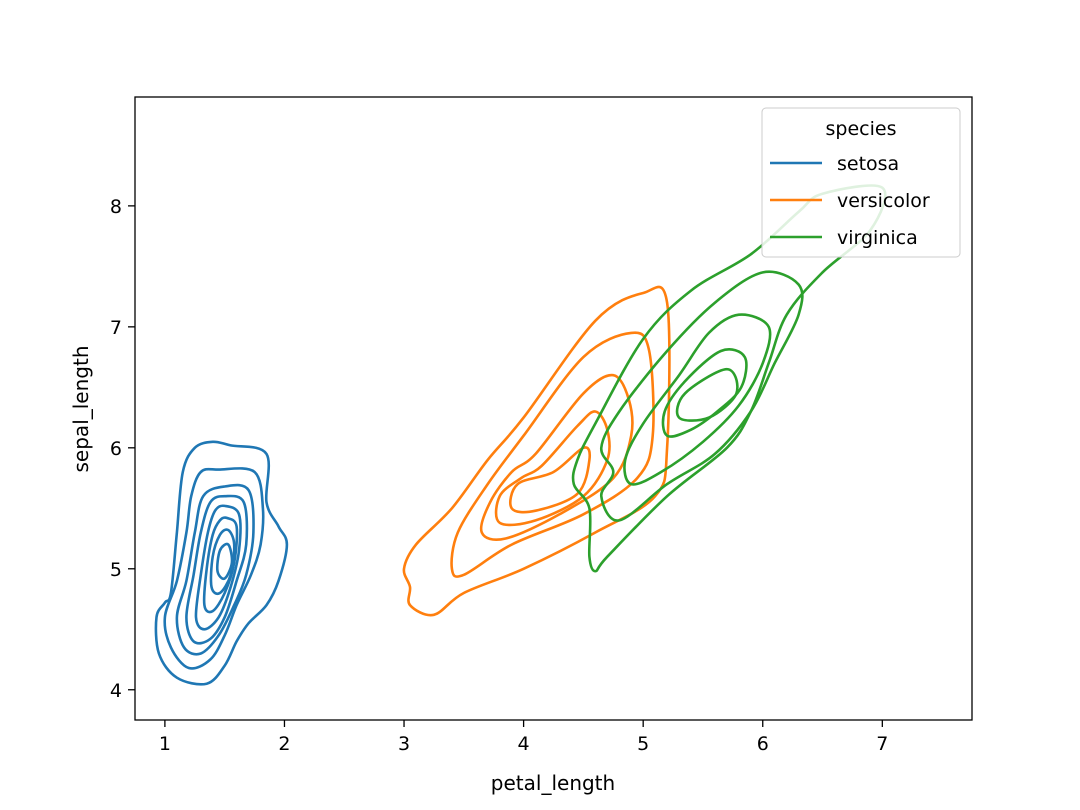  I want to click on legend-box, so click(861, 182).